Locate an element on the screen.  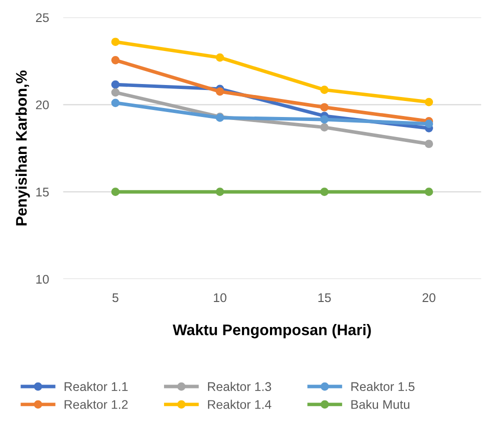
legend-label: Reaktor 1.3 is located at coordinates (240, 387).